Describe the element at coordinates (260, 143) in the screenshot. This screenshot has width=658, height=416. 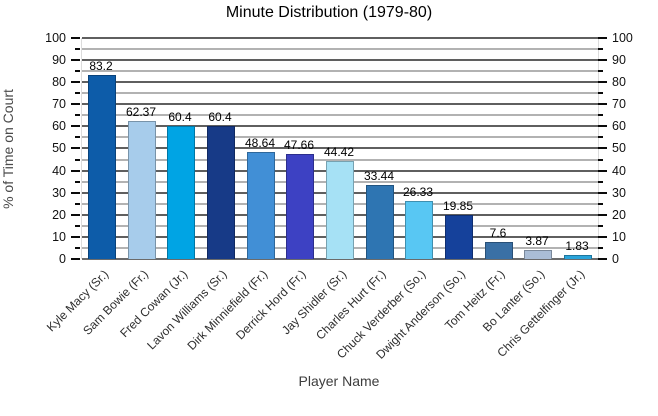
I see `bar-value-label: 48.64` at that location.